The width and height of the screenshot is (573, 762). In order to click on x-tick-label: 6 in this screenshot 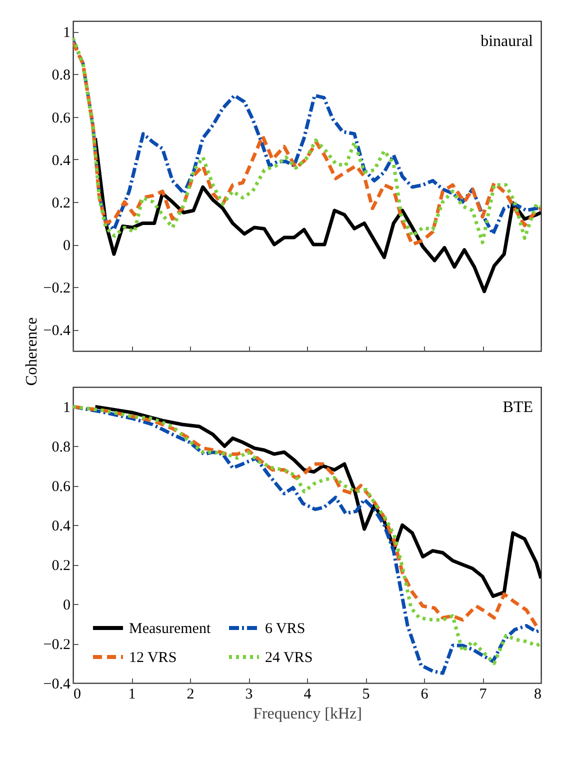, I will do `click(424, 694)`.